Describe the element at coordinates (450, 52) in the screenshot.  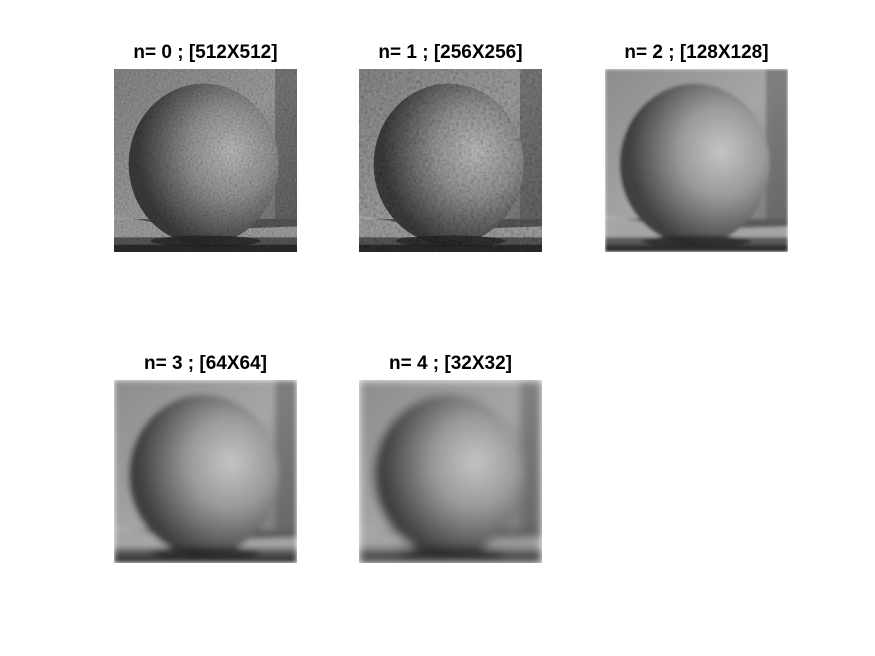
I see `panel-title: n= 1 ; [256X256]` at that location.